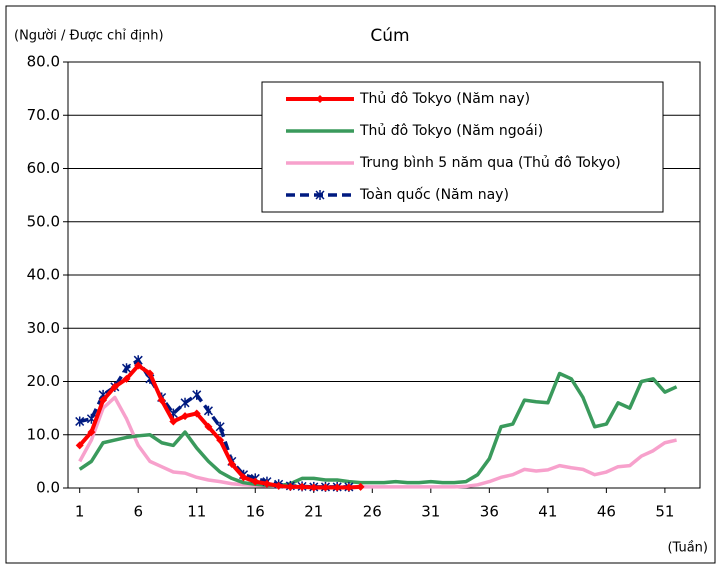 Image resolution: width=721 pixels, height=573 pixels. What do you see at coordinates (80, 512) in the screenshot?
I see `x-tick-label: 1` at bounding box center [80, 512].